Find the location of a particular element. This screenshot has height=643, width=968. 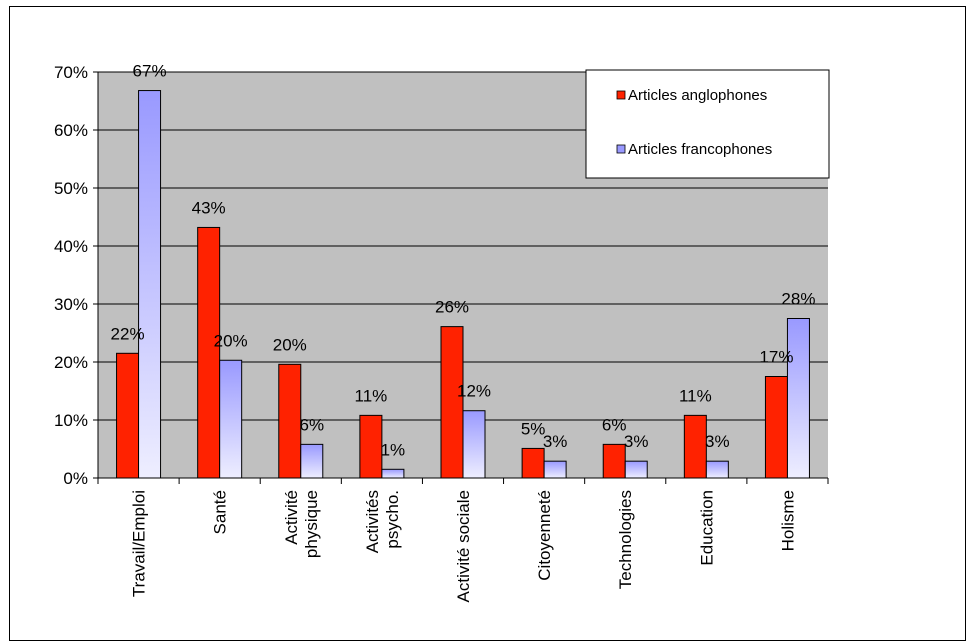

category-label: Travail/Emploi is located at coordinates (139, 543).